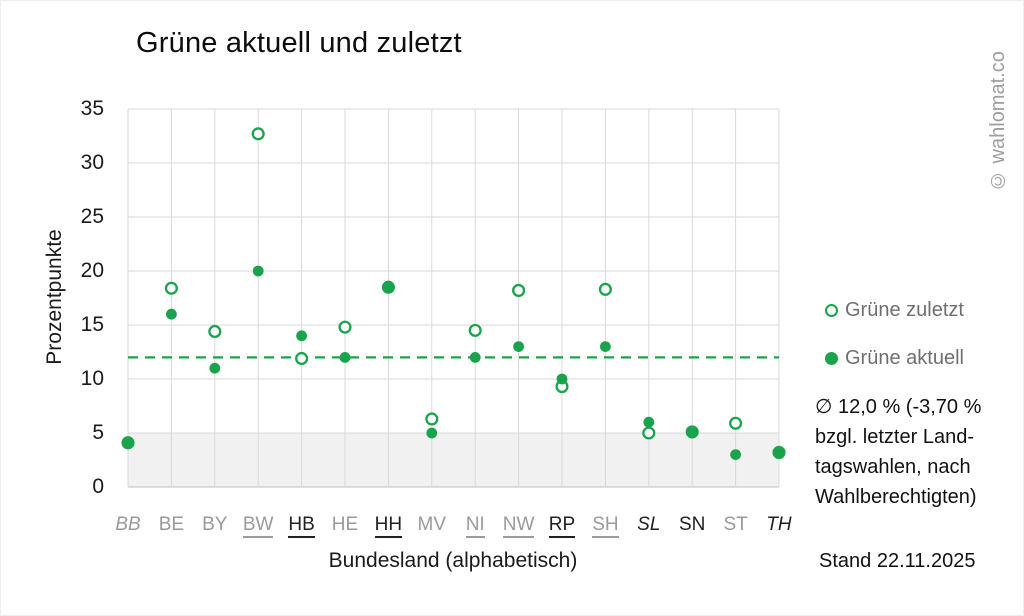 This screenshot has height=616, width=1024. What do you see at coordinates (98, 432) in the screenshot?
I see `y-tick-5: 5` at bounding box center [98, 432].